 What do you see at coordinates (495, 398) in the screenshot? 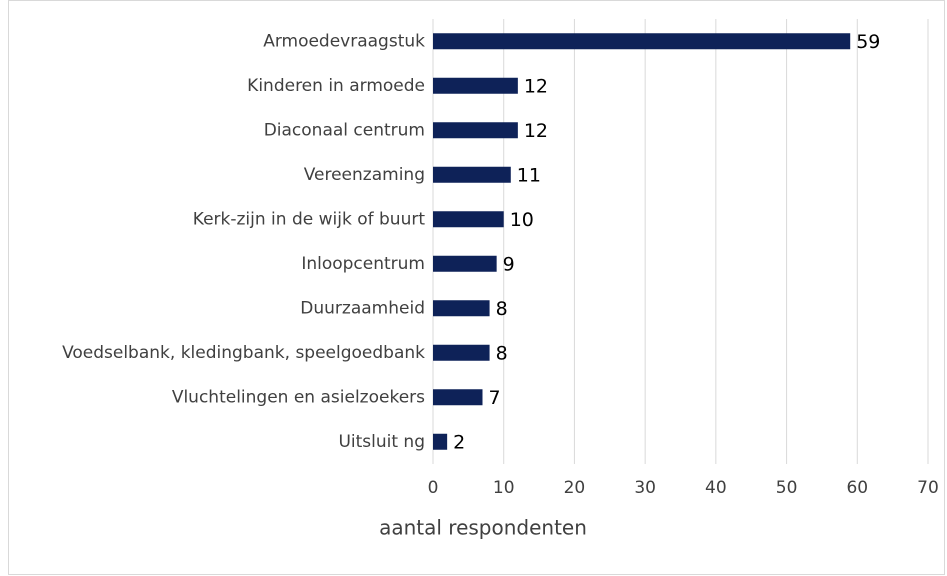
I see `data-label: 7` at bounding box center [495, 398].